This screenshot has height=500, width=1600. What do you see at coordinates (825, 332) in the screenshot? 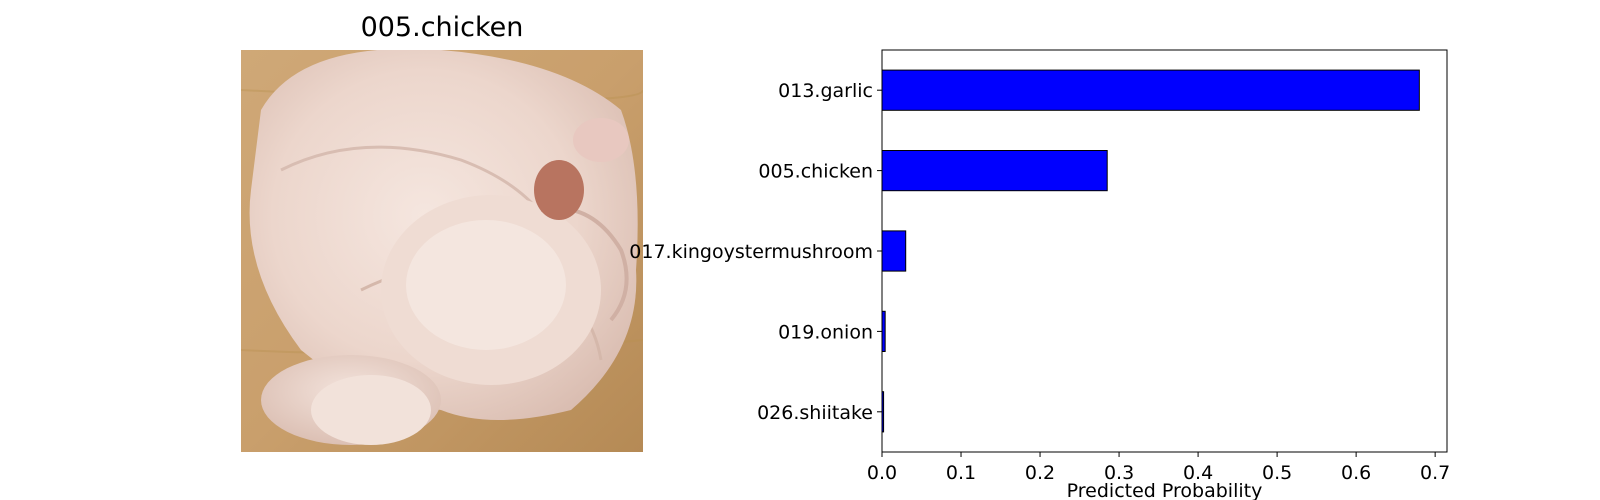
I see `y-tick-label: 019.onion` at bounding box center [825, 332].